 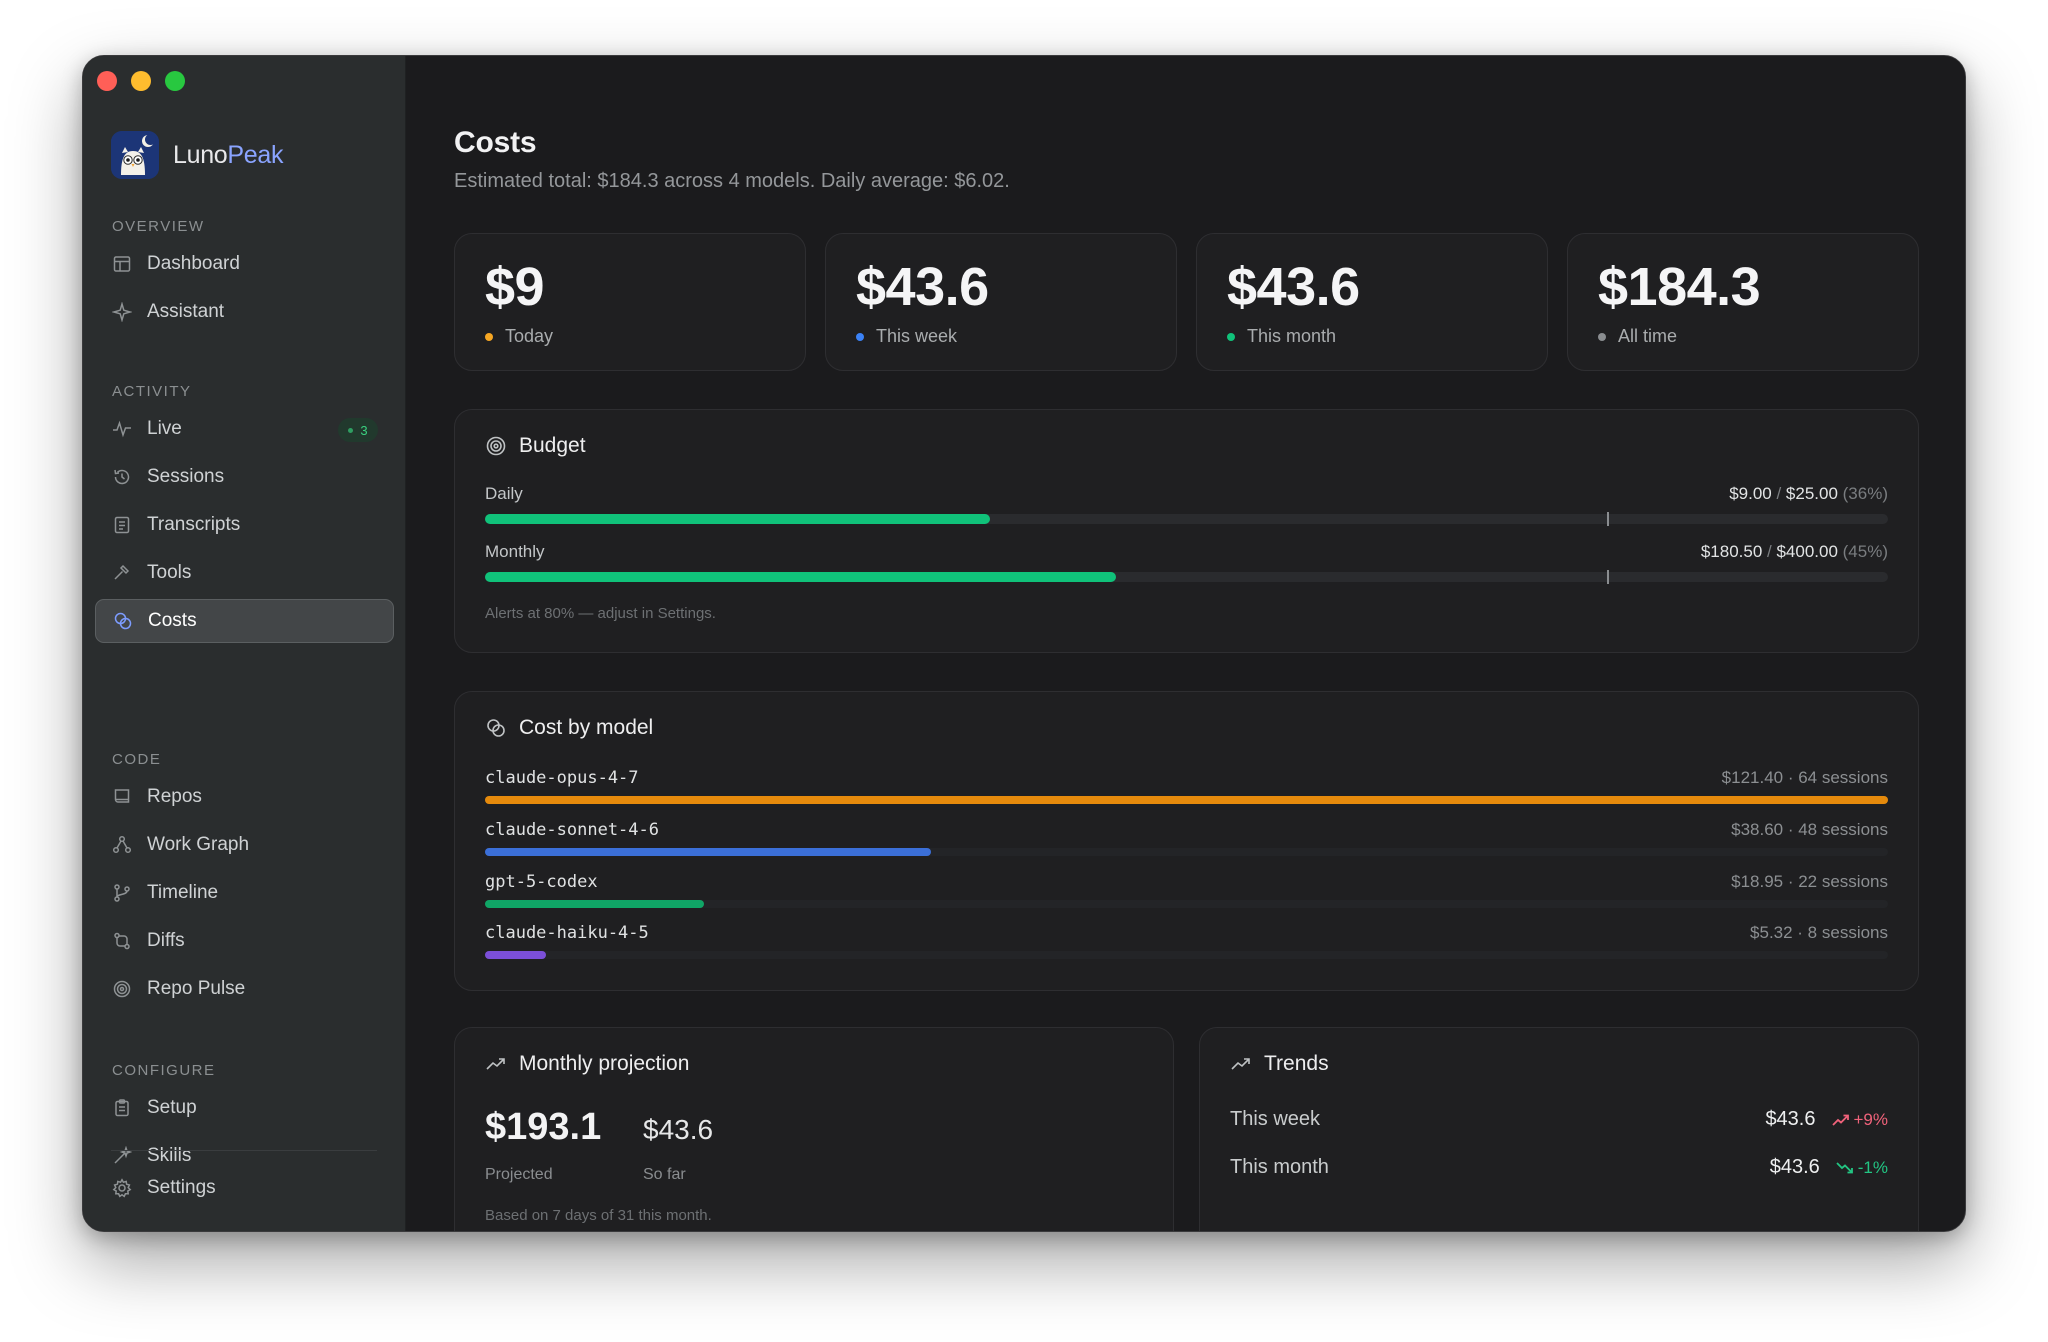 What do you see at coordinates (1186, 837) in the screenshot?
I see `model-row: claude-sonnet-4-6 $38.60 · 48 sessions` at bounding box center [1186, 837].